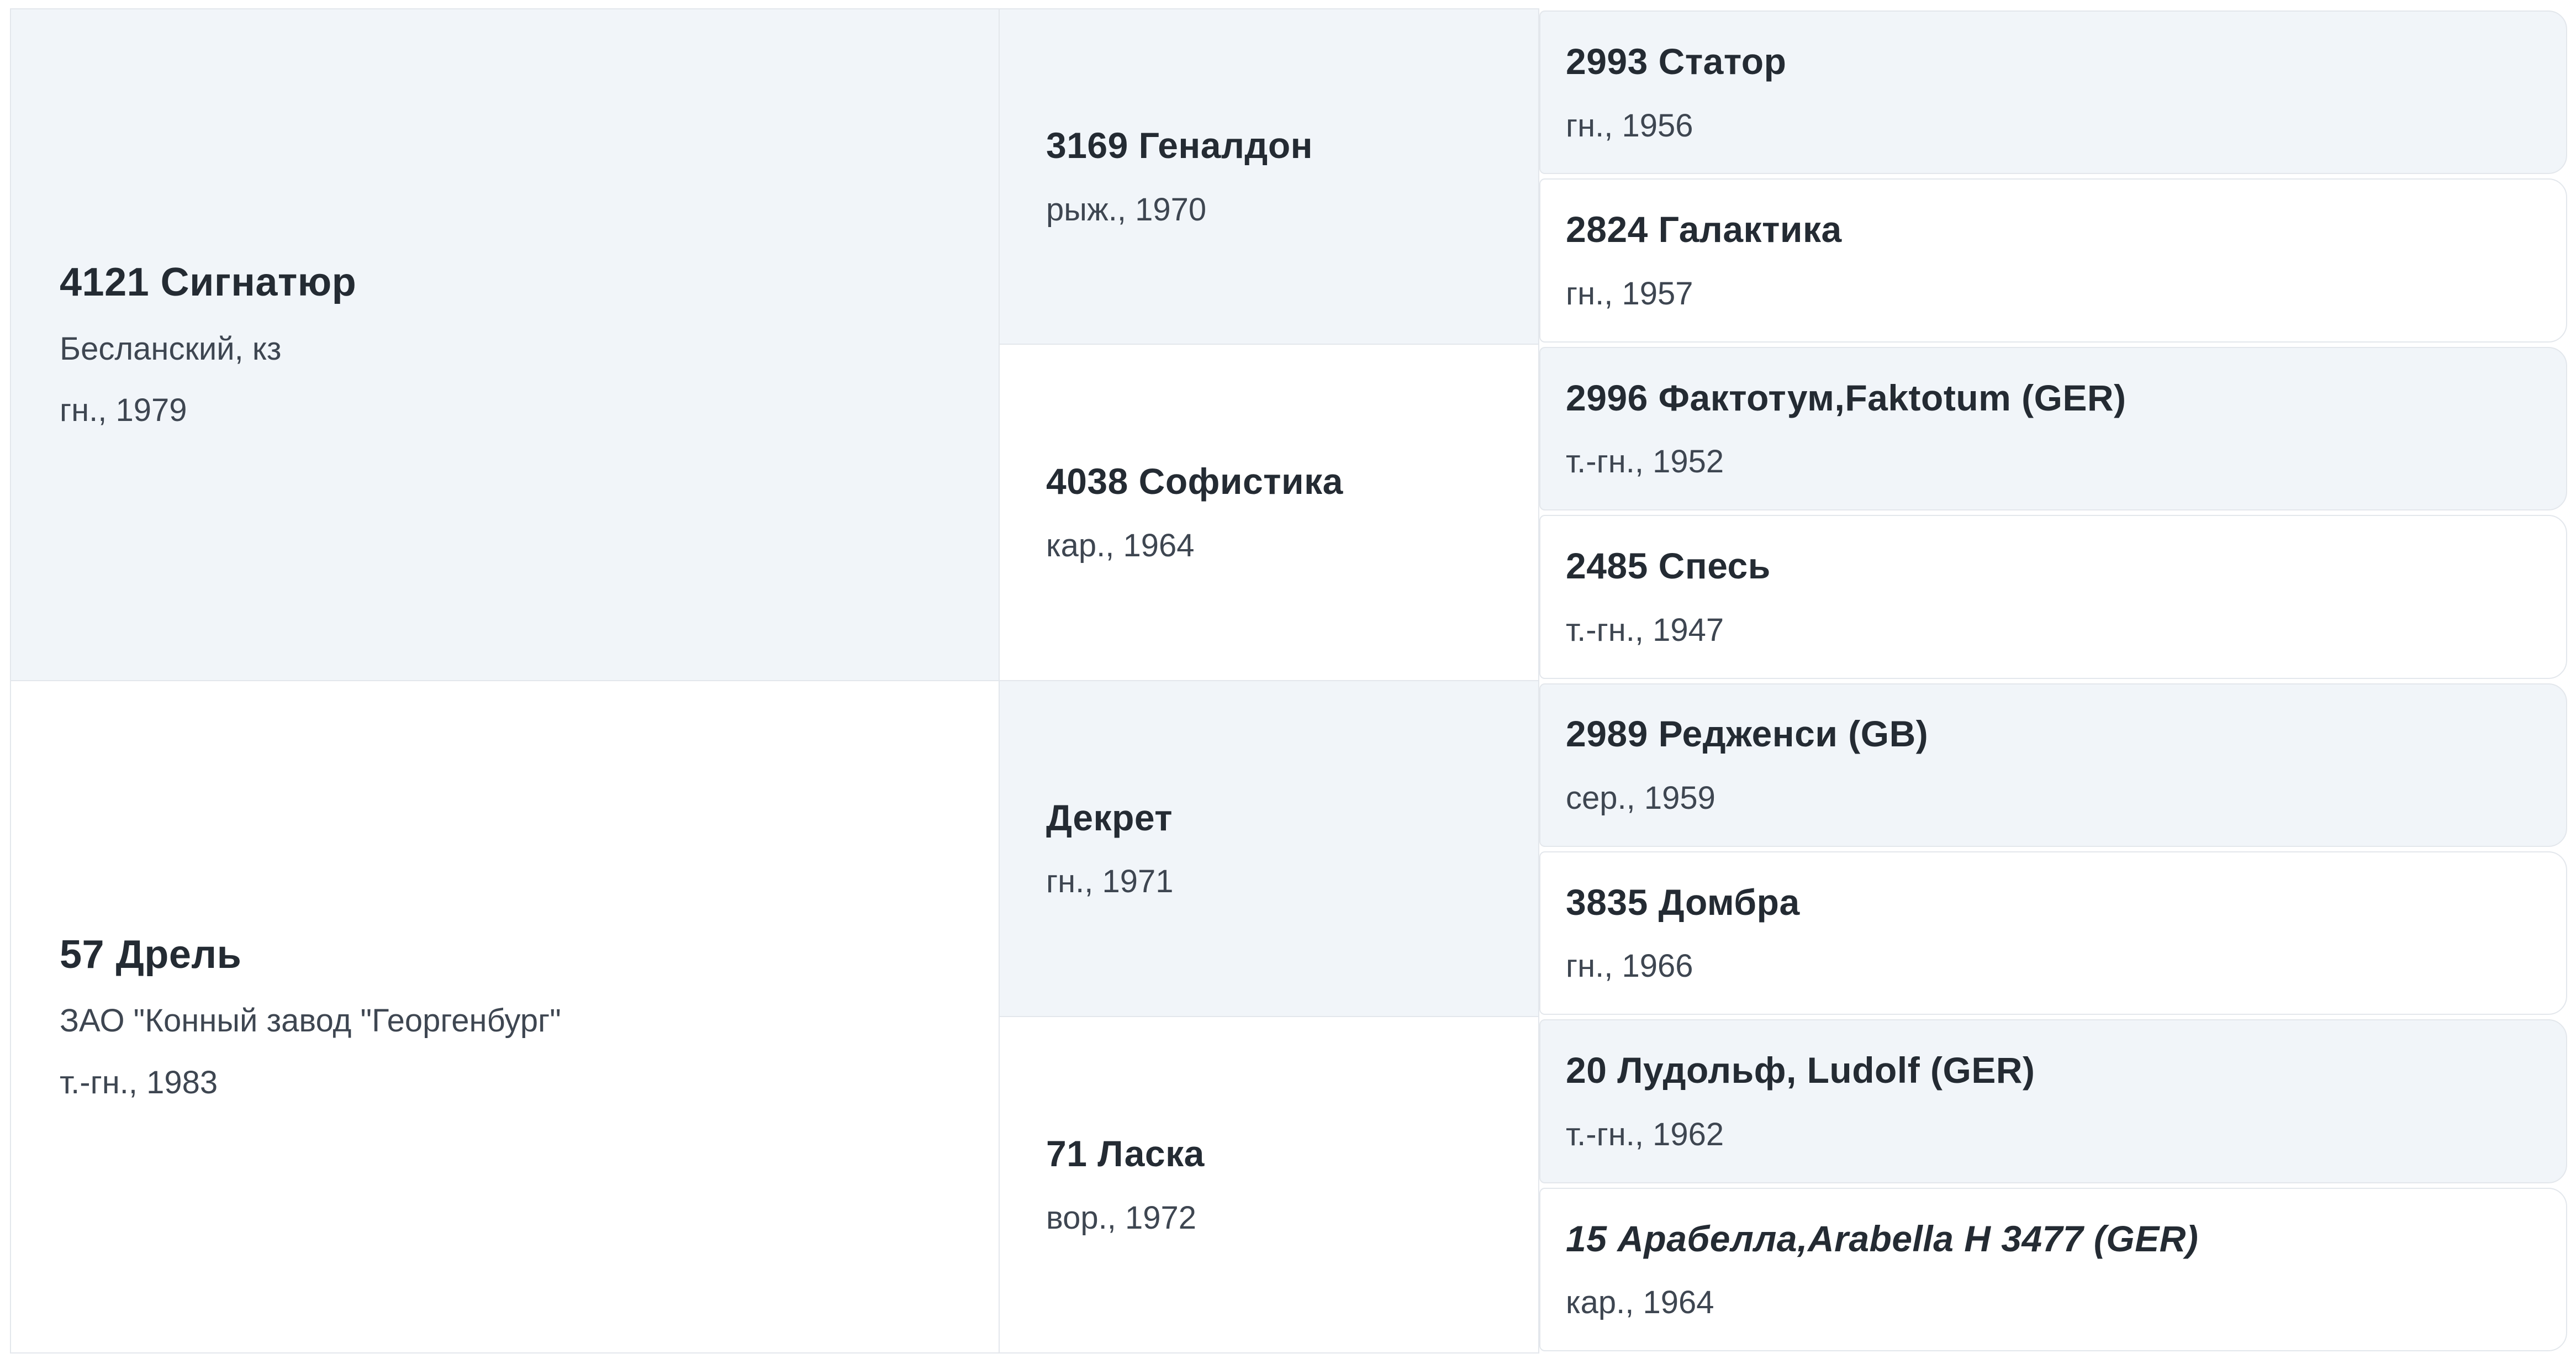  I want to click on pedigree-cell-gen2-3: 71 Ласка вор., 1972, so click(1269, 1185).